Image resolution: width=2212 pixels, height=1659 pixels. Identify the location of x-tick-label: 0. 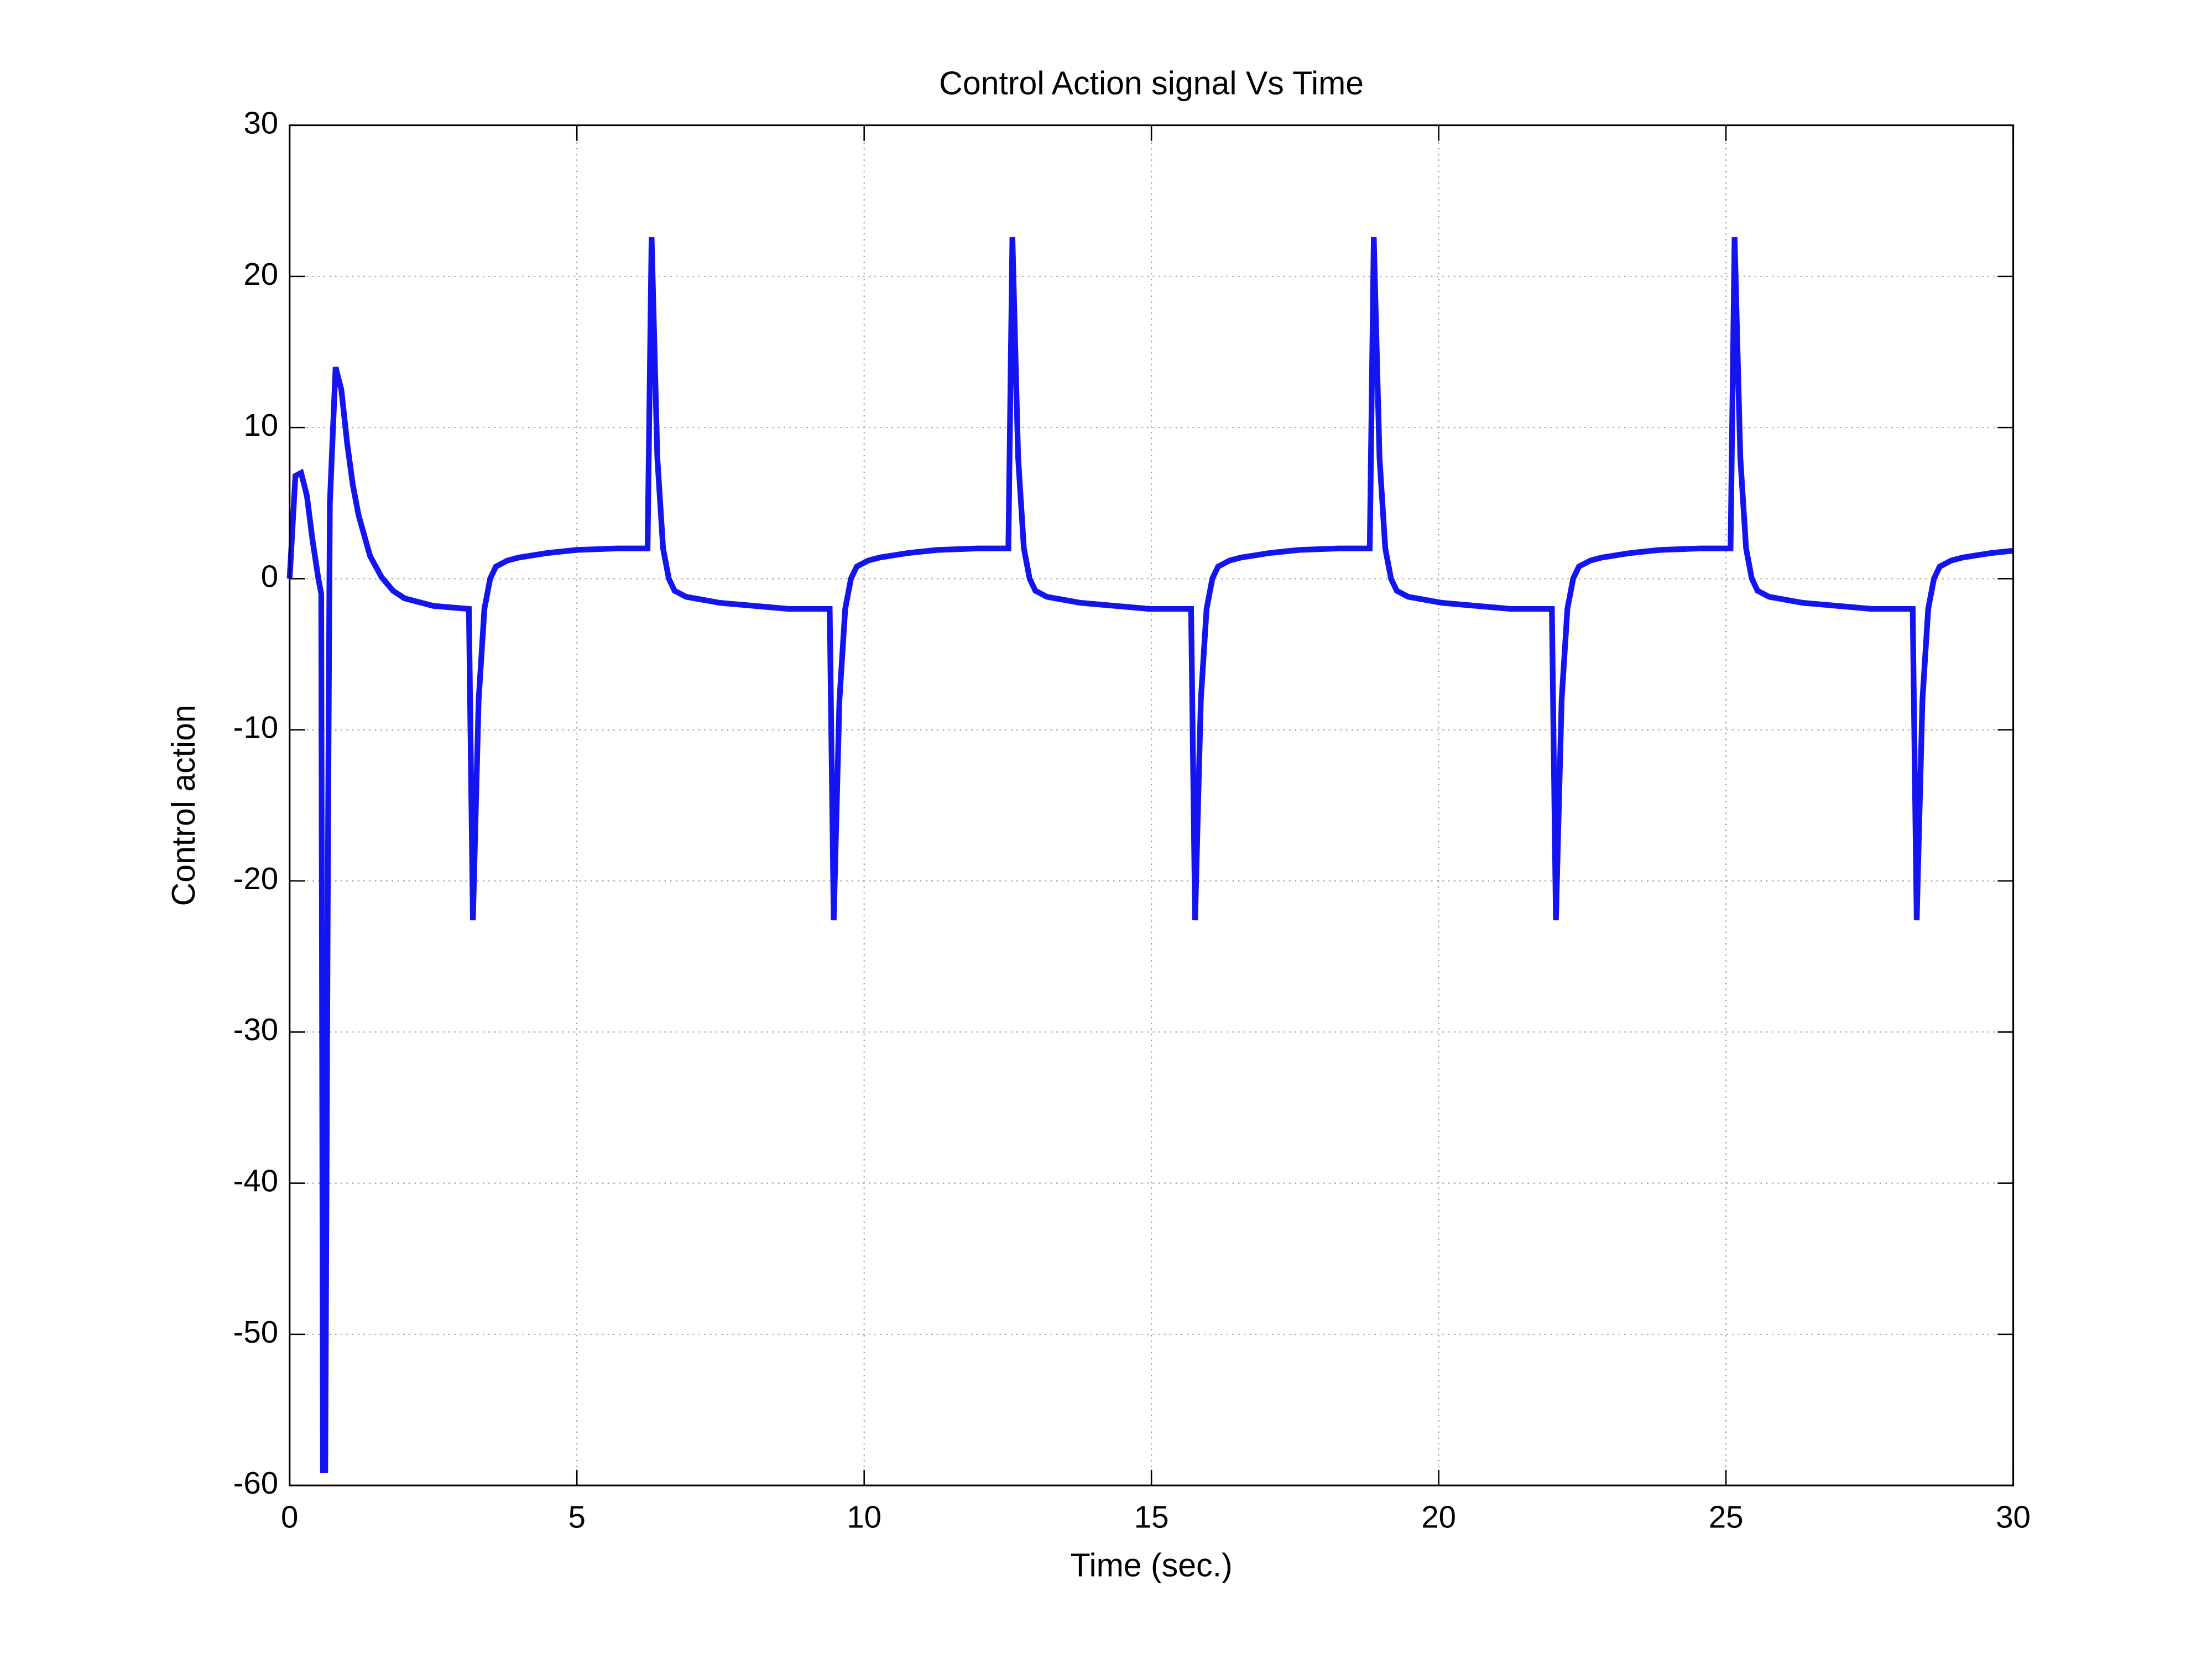
(289, 1518).